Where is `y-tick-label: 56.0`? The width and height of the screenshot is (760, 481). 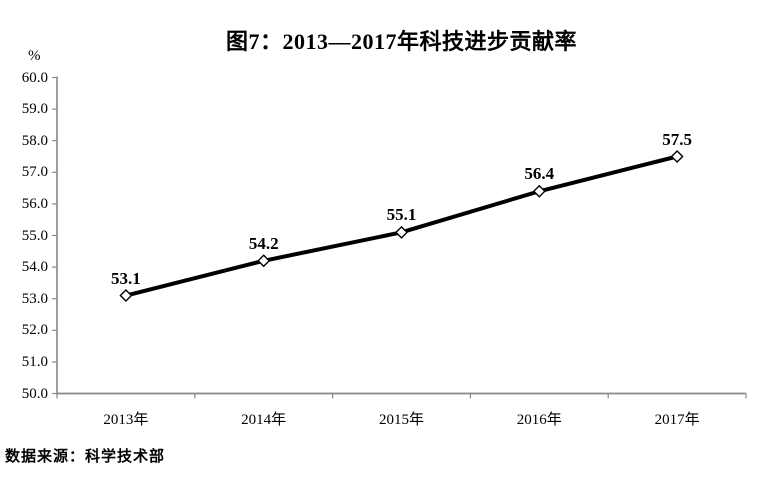
y-tick-label: 56.0 is located at coordinates (34, 203).